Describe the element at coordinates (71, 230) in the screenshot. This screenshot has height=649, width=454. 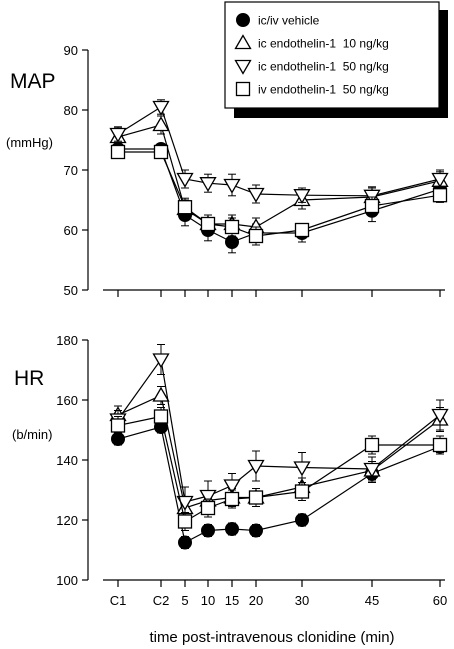
I see `map-y-tick-label: 60` at that location.